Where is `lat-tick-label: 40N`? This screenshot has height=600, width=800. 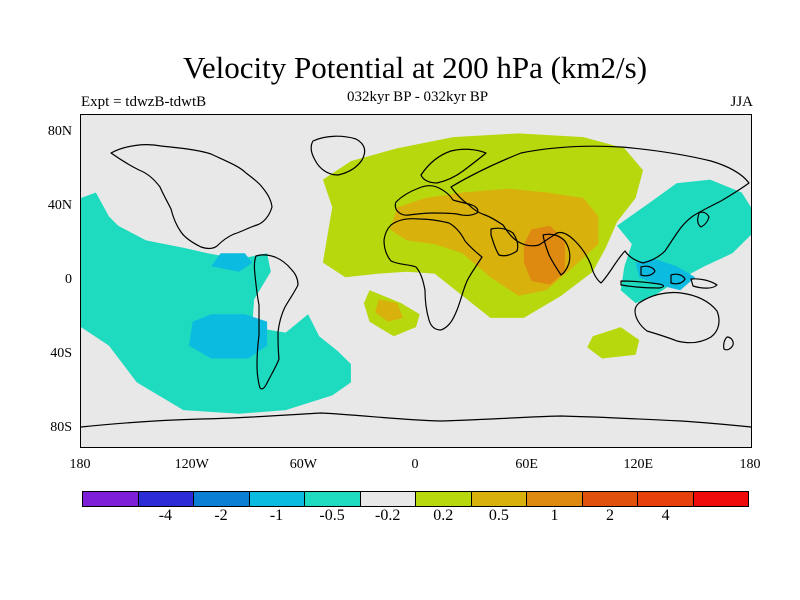
lat-tick-label: 40N is located at coordinates (59, 206).